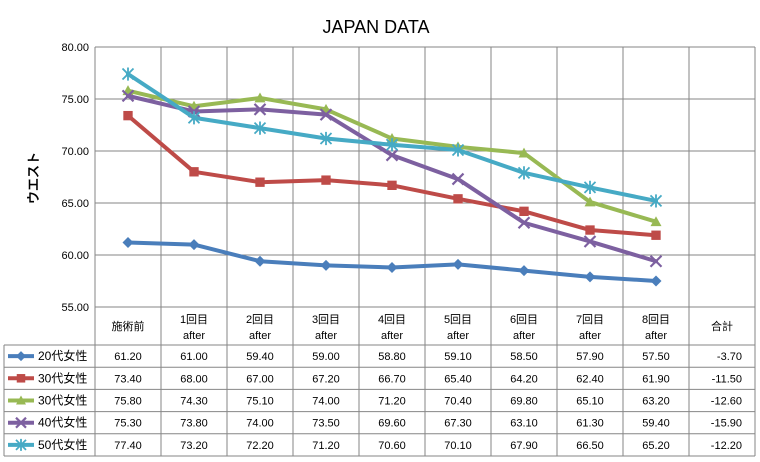  What do you see at coordinates (194, 357) in the screenshot?
I see `data-label: 61.00` at bounding box center [194, 357].